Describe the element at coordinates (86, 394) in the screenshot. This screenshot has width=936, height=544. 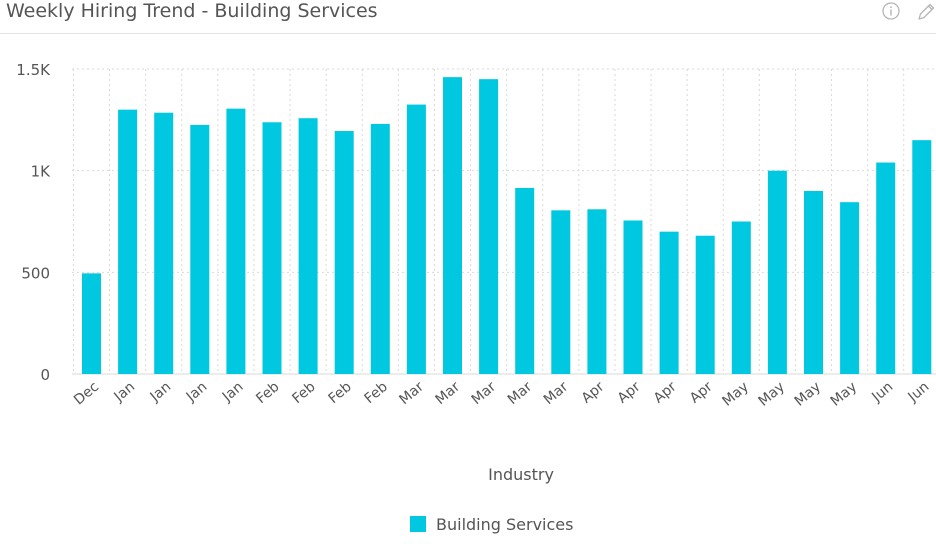
I see `x-tick-label: Dec` at that location.